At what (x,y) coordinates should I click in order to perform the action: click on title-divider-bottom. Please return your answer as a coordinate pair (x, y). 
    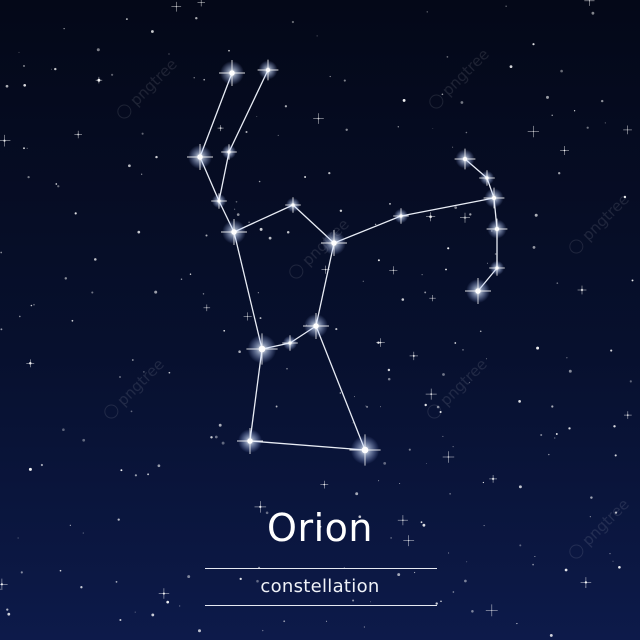
    Looking at the image, I should click on (321, 605).